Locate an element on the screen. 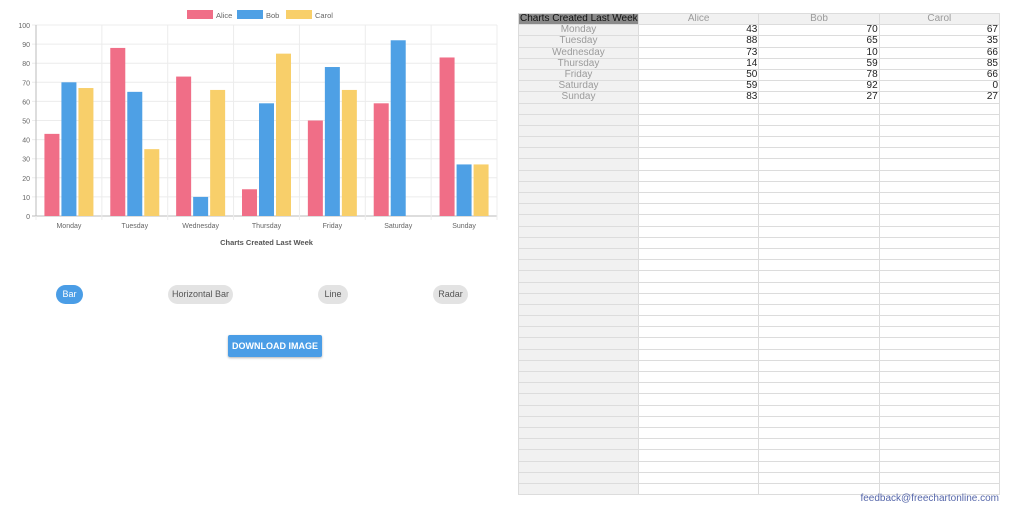 The height and width of the screenshot is (512, 1024). grid-cell: 0 is located at coordinates (939, 86).